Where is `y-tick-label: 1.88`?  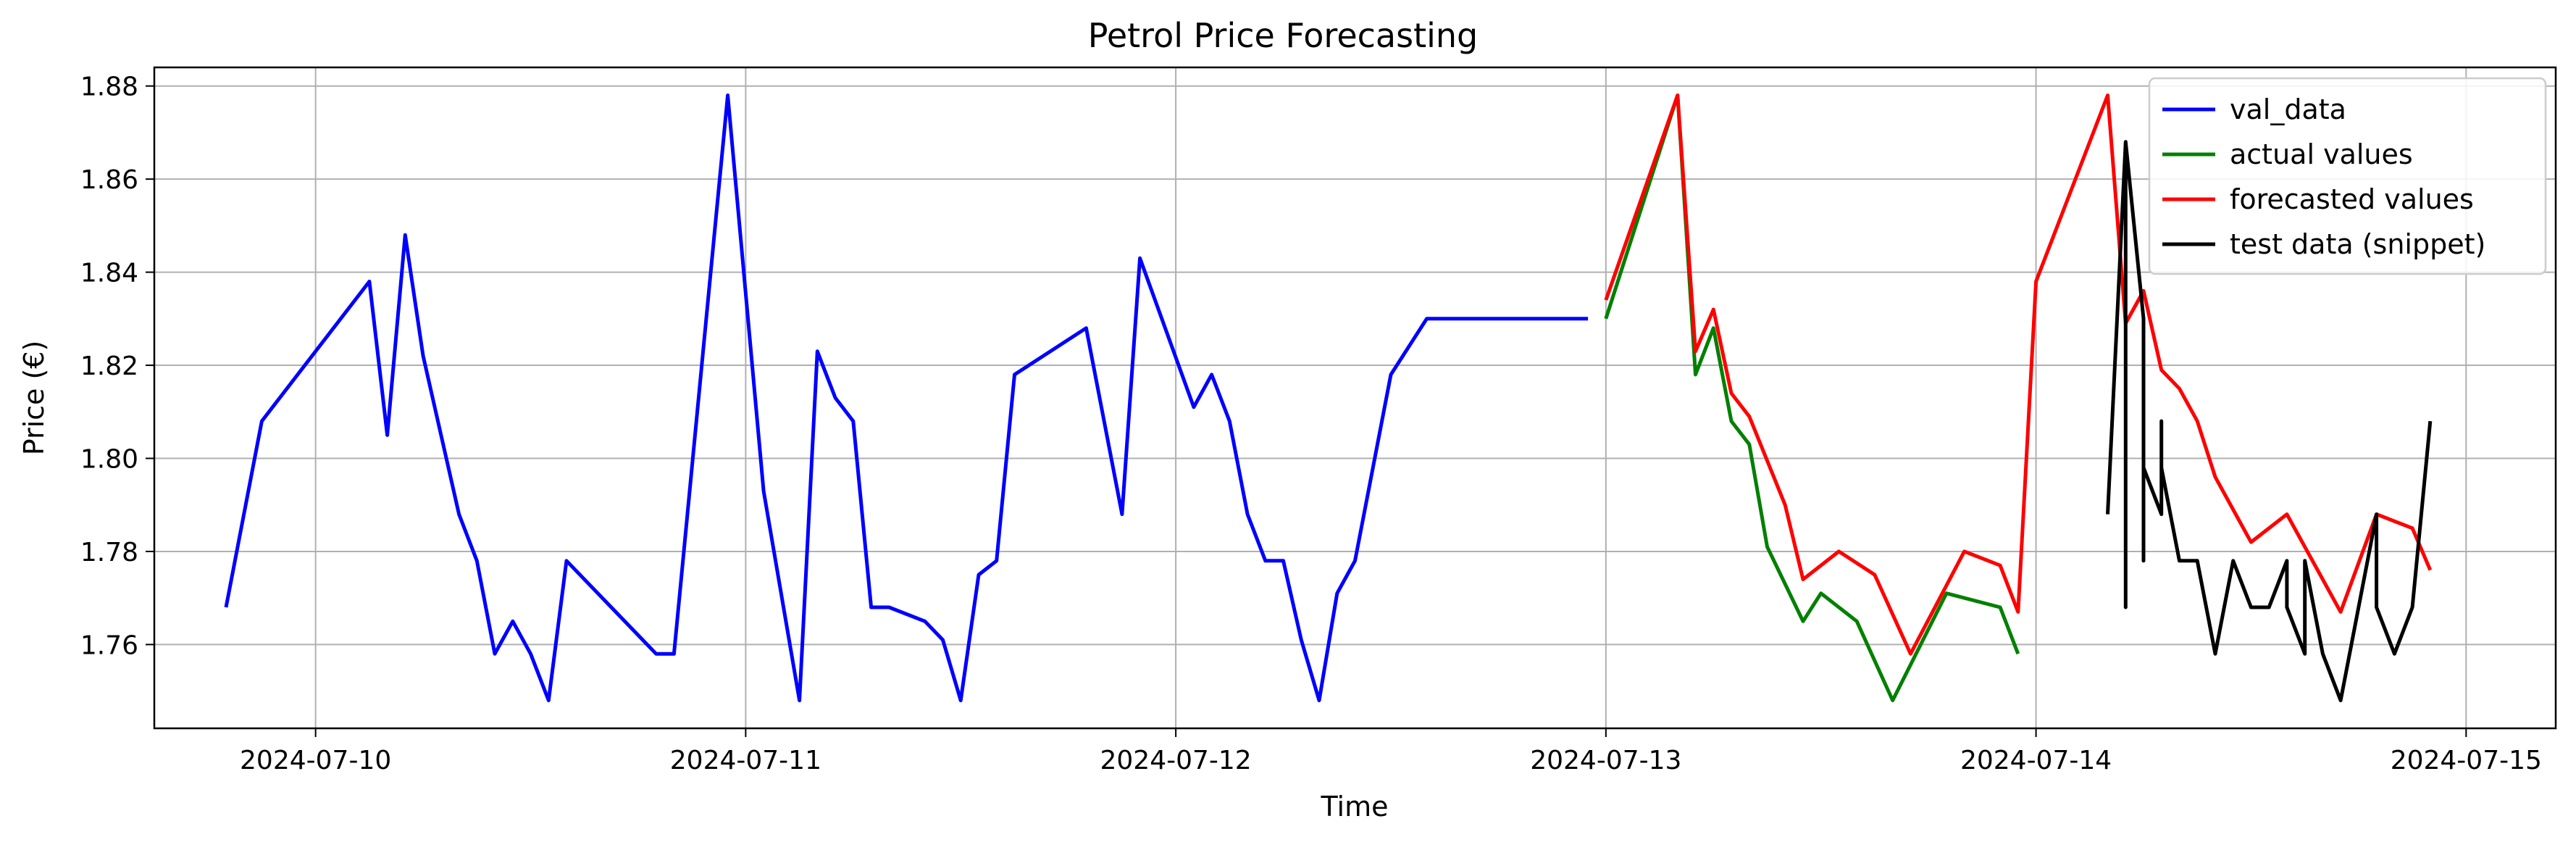
y-tick-label: 1.88 is located at coordinates (109, 87).